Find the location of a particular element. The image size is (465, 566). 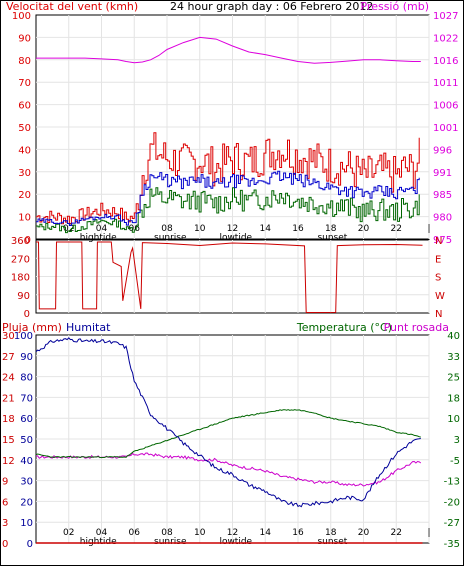

temperature-tick-label: 40 is located at coordinates (453, 336).